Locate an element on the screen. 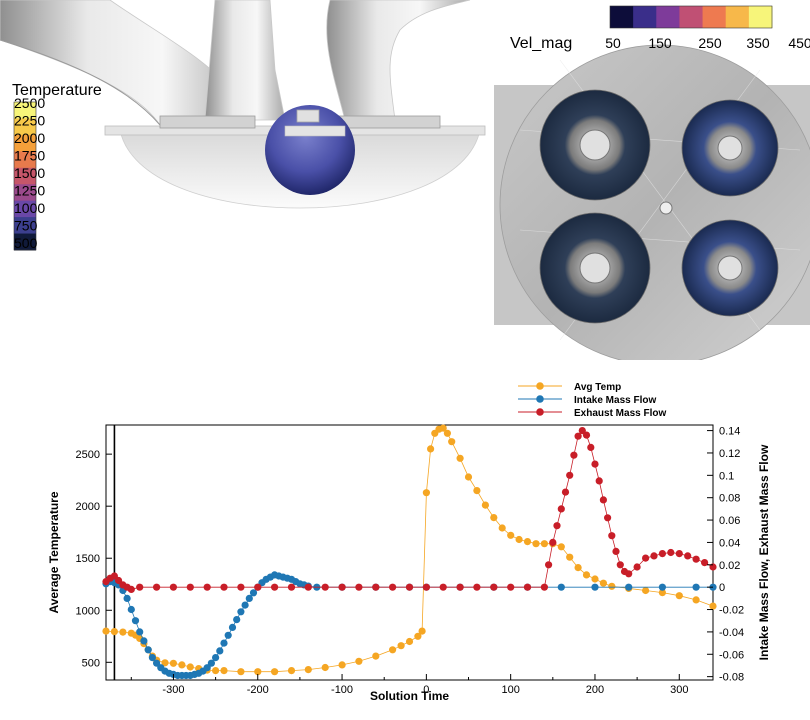 This screenshot has width=810, height=720. temperature-colorbar-label: 1500 is located at coordinates (29, 173).